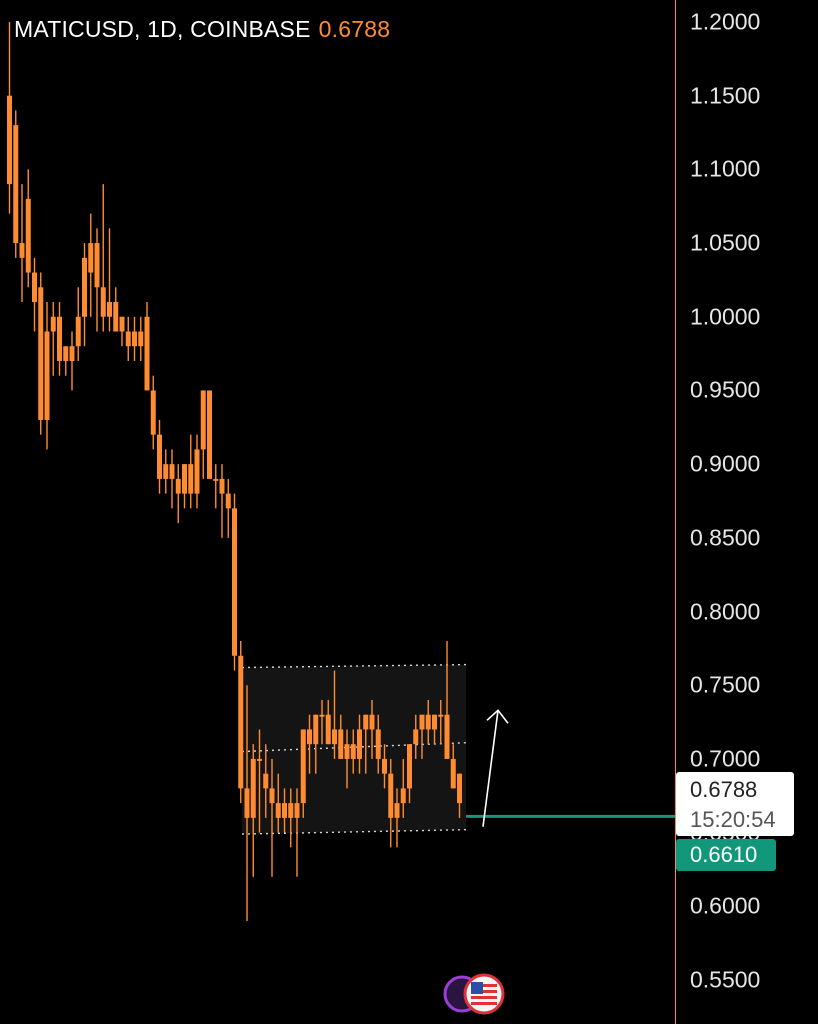 This screenshot has height=1024, width=818. What do you see at coordinates (354, 666) in the screenshot?
I see `range-upper-line` at bounding box center [354, 666].